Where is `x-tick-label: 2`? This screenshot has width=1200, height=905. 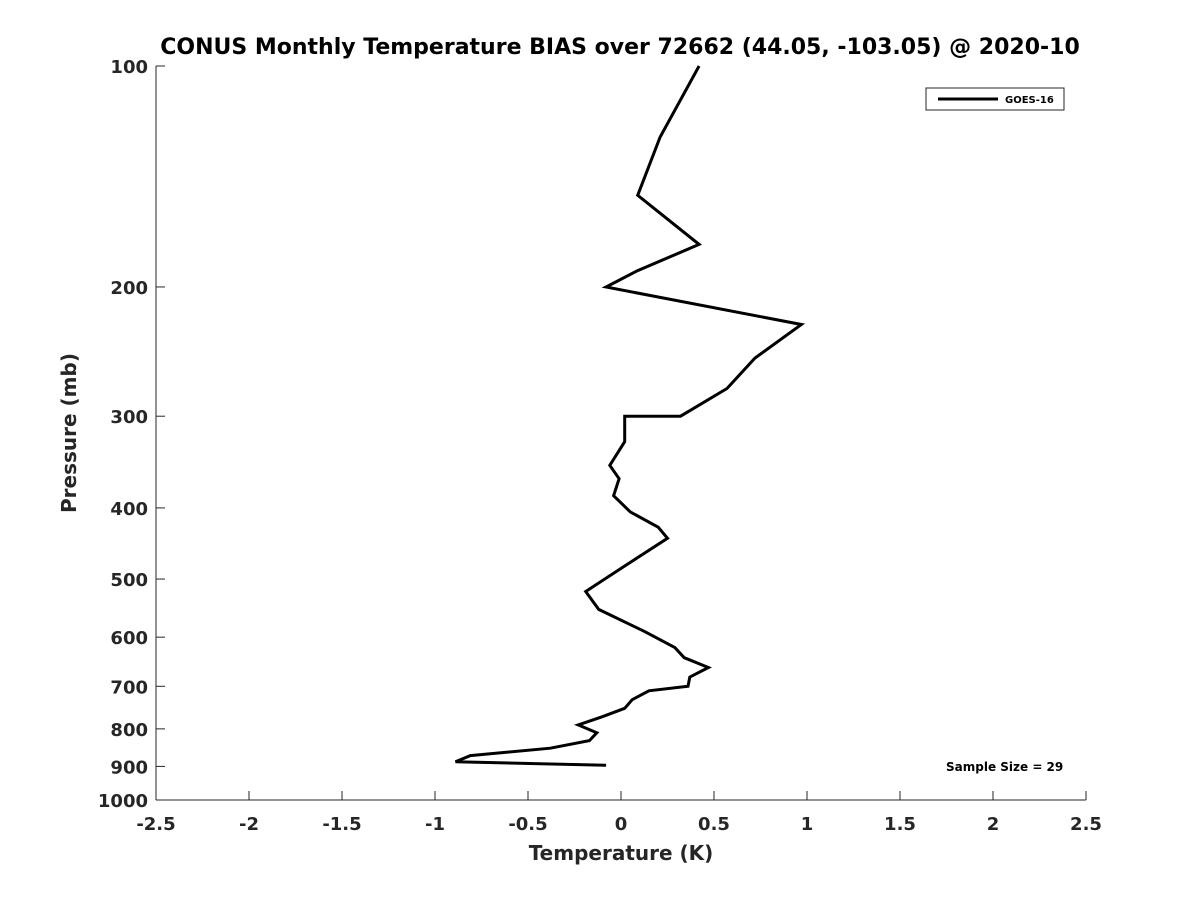 x-tick-label: 2 is located at coordinates (993, 824).